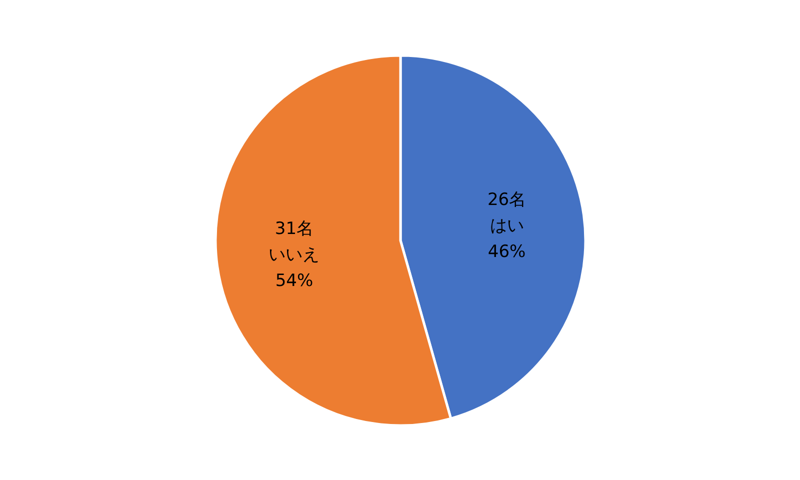 Image resolution: width=800 pixels, height=480 pixels. What do you see at coordinates (507, 252) in the screenshot?
I see `text: 46%` at bounding box center [507, 252].